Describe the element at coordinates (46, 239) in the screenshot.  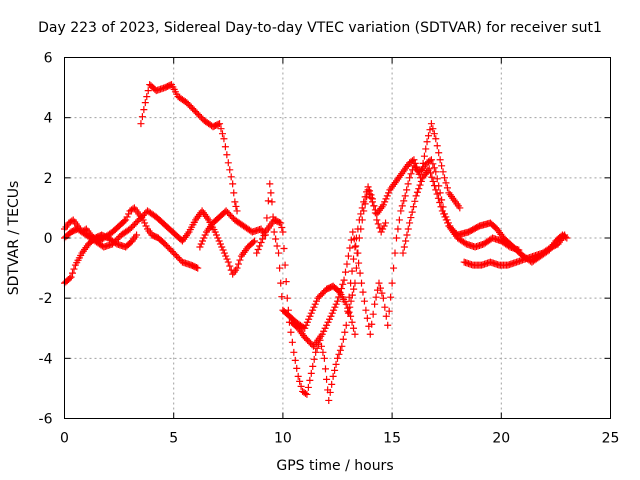
I see `y-tick-labels: -6 -4 -2 0 2 4 6` at that location.